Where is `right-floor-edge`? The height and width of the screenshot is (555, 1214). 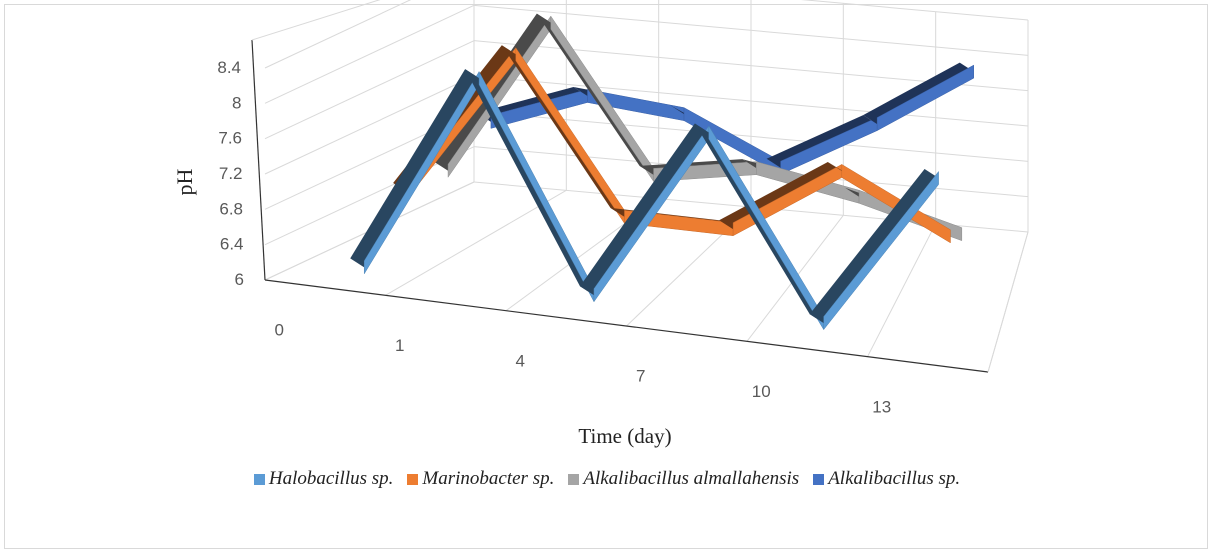 right-floor-edge is located at coordinates (1008, 302).